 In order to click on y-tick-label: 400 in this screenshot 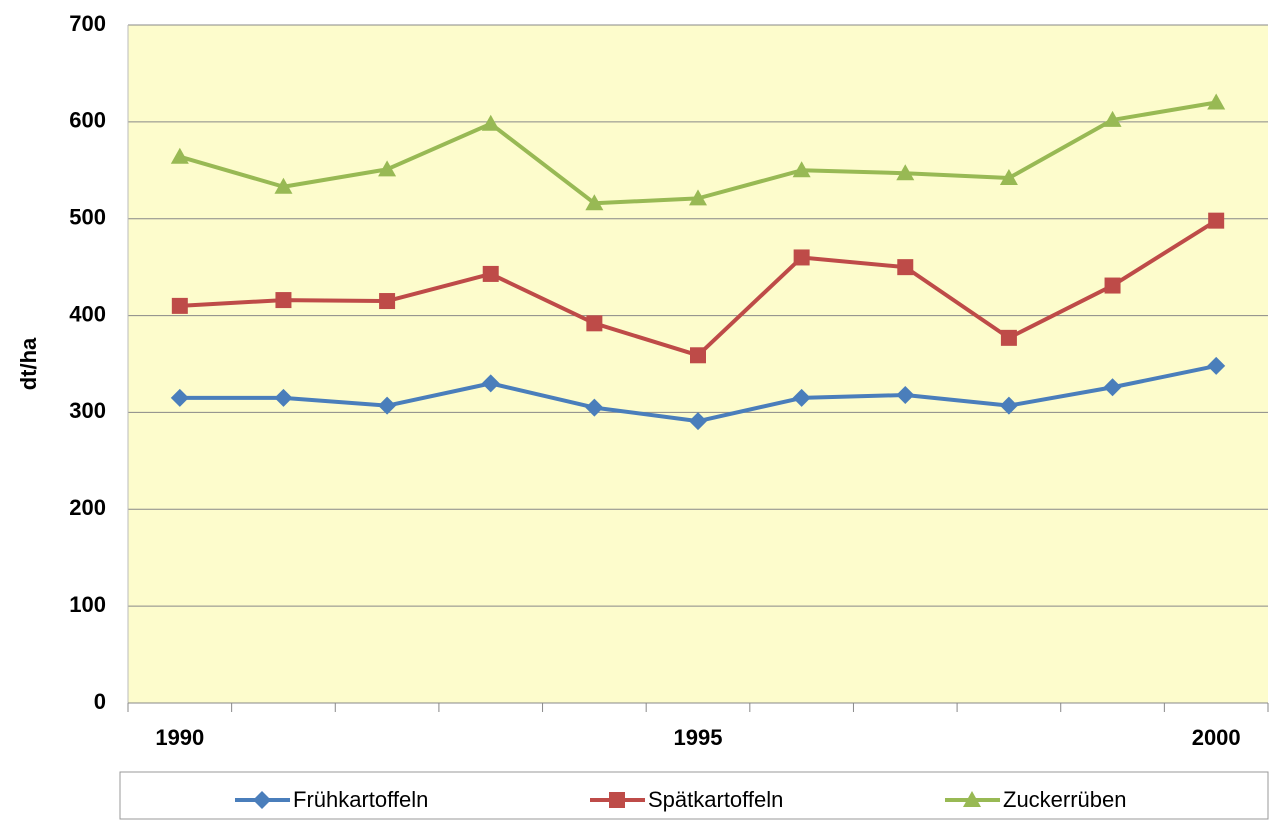, I will do `click(87, 313)`.